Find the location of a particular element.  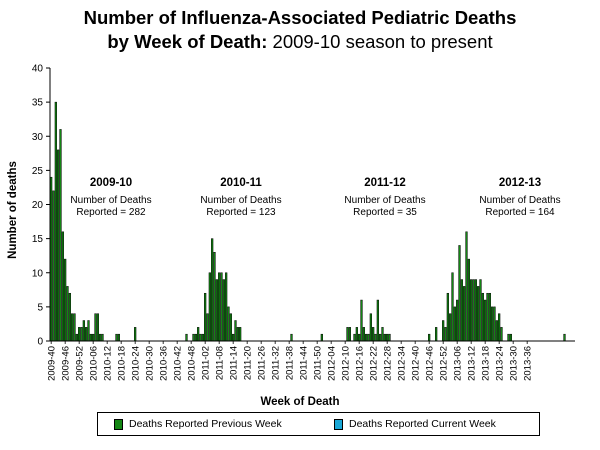

x-tick-label: 2011-08 is located at coordinates (220, 363).